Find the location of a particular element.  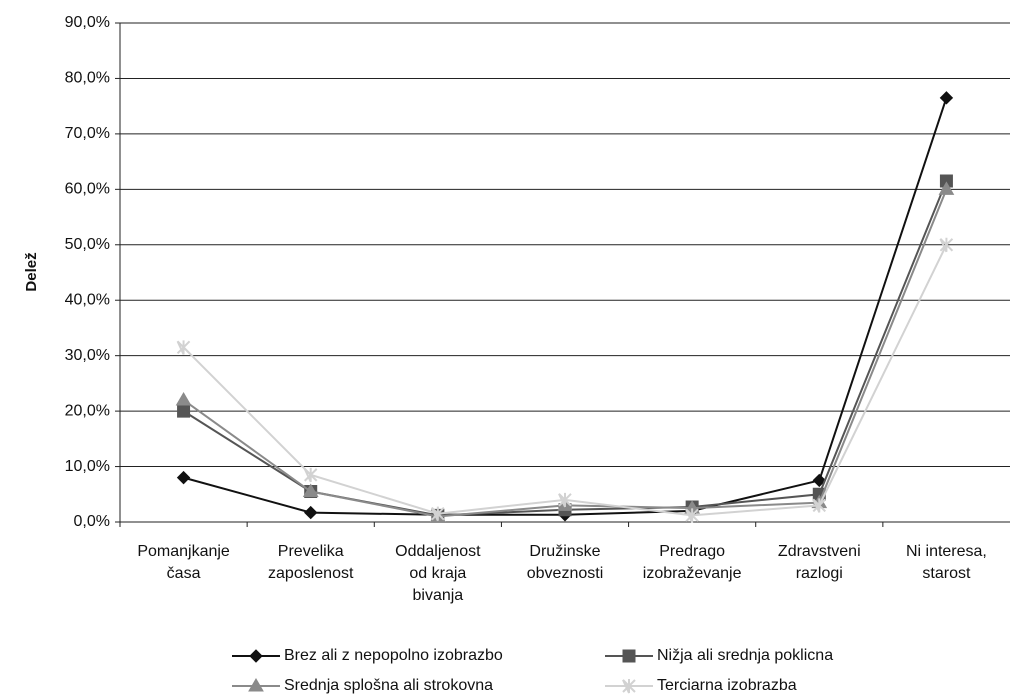

x-tick-label: Zdravstveni razlogi is located at coordinates (819, 562).